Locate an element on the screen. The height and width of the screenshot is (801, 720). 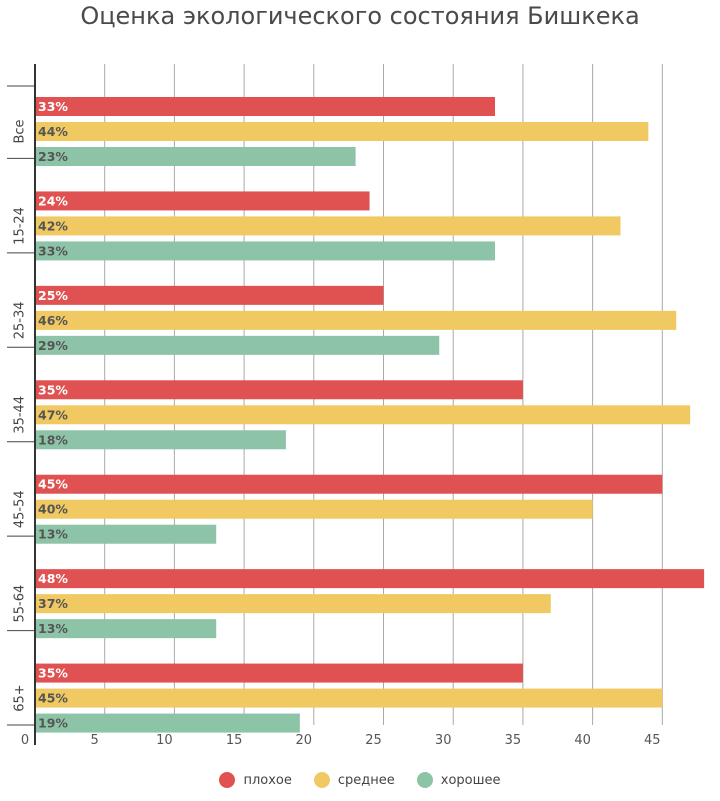
bar-хорошее-65+ is located at coordinates (167, 723).